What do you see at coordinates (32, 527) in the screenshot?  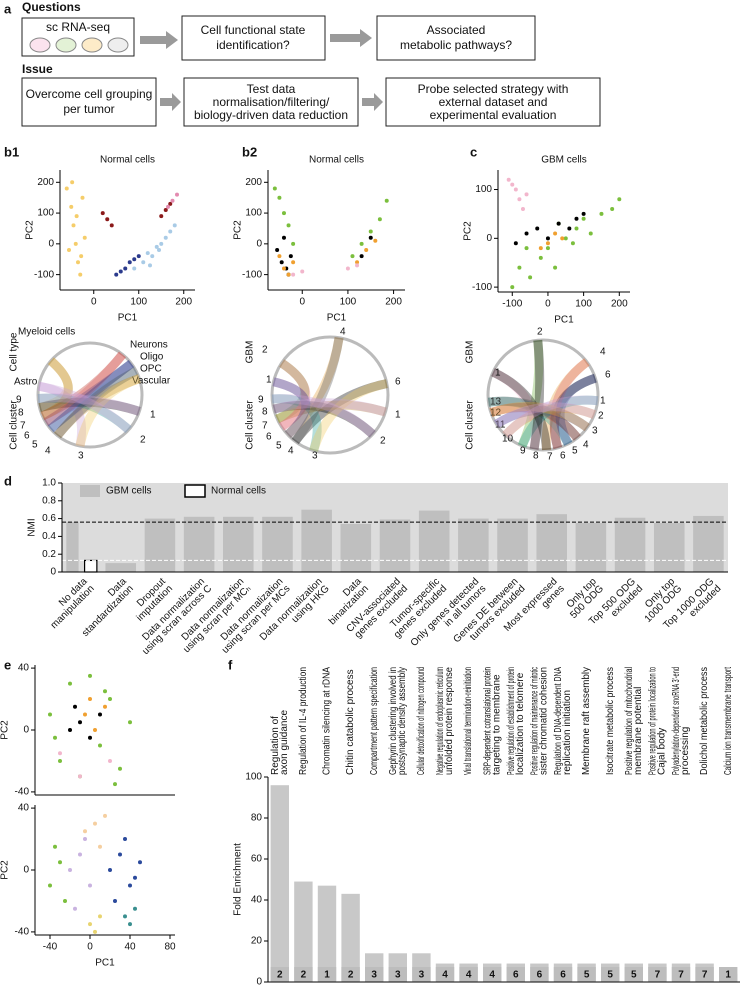 I see `y-axis-label: NMI` at bounding box center [32, 527].